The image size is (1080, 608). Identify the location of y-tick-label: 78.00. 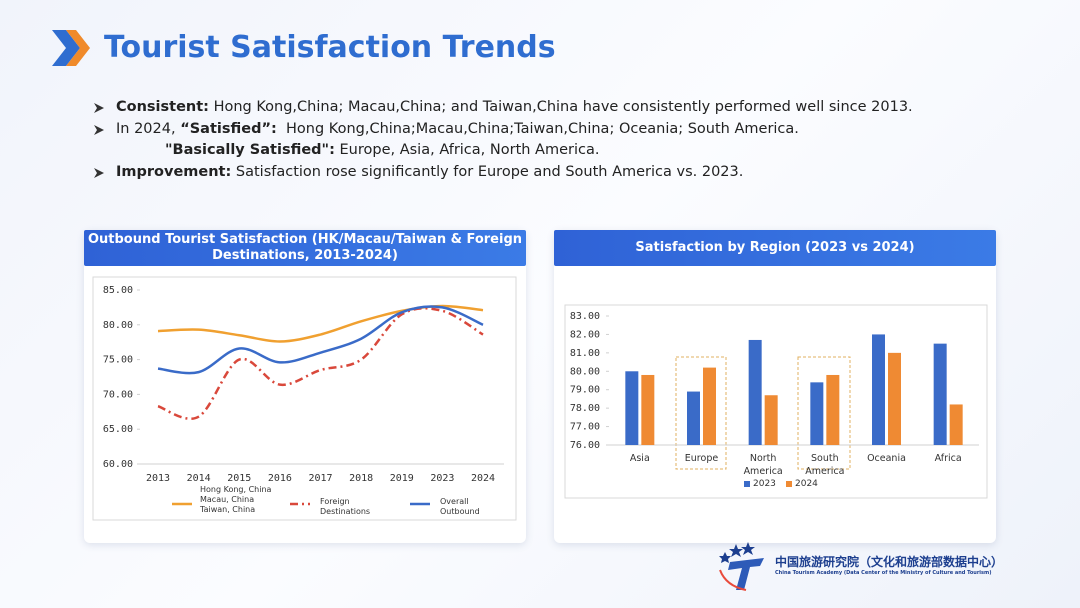
(585, 408).